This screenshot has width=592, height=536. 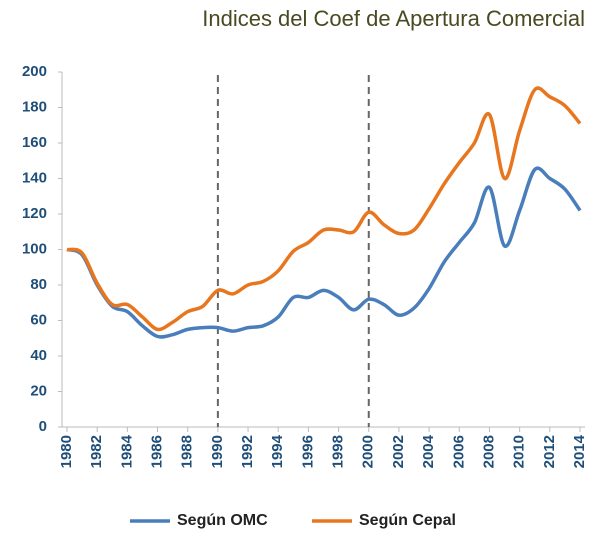 What do you see at coordinates (34, 248) in the screenshot?
I see `y-tick-label: 100` at bounding box center [34, 248].